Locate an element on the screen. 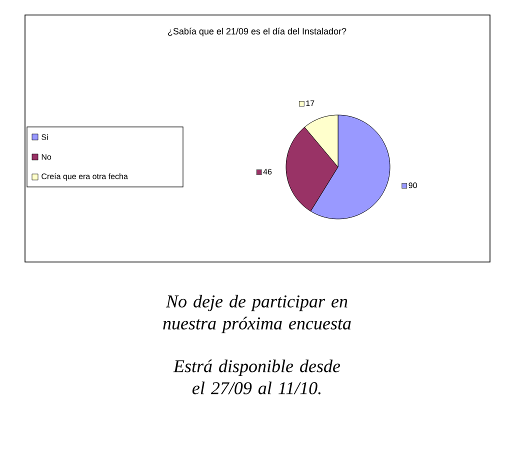 Image resolution: width=530 pixels, height=470 pixels. data-label: 46 is located at coordinates (267, 171).